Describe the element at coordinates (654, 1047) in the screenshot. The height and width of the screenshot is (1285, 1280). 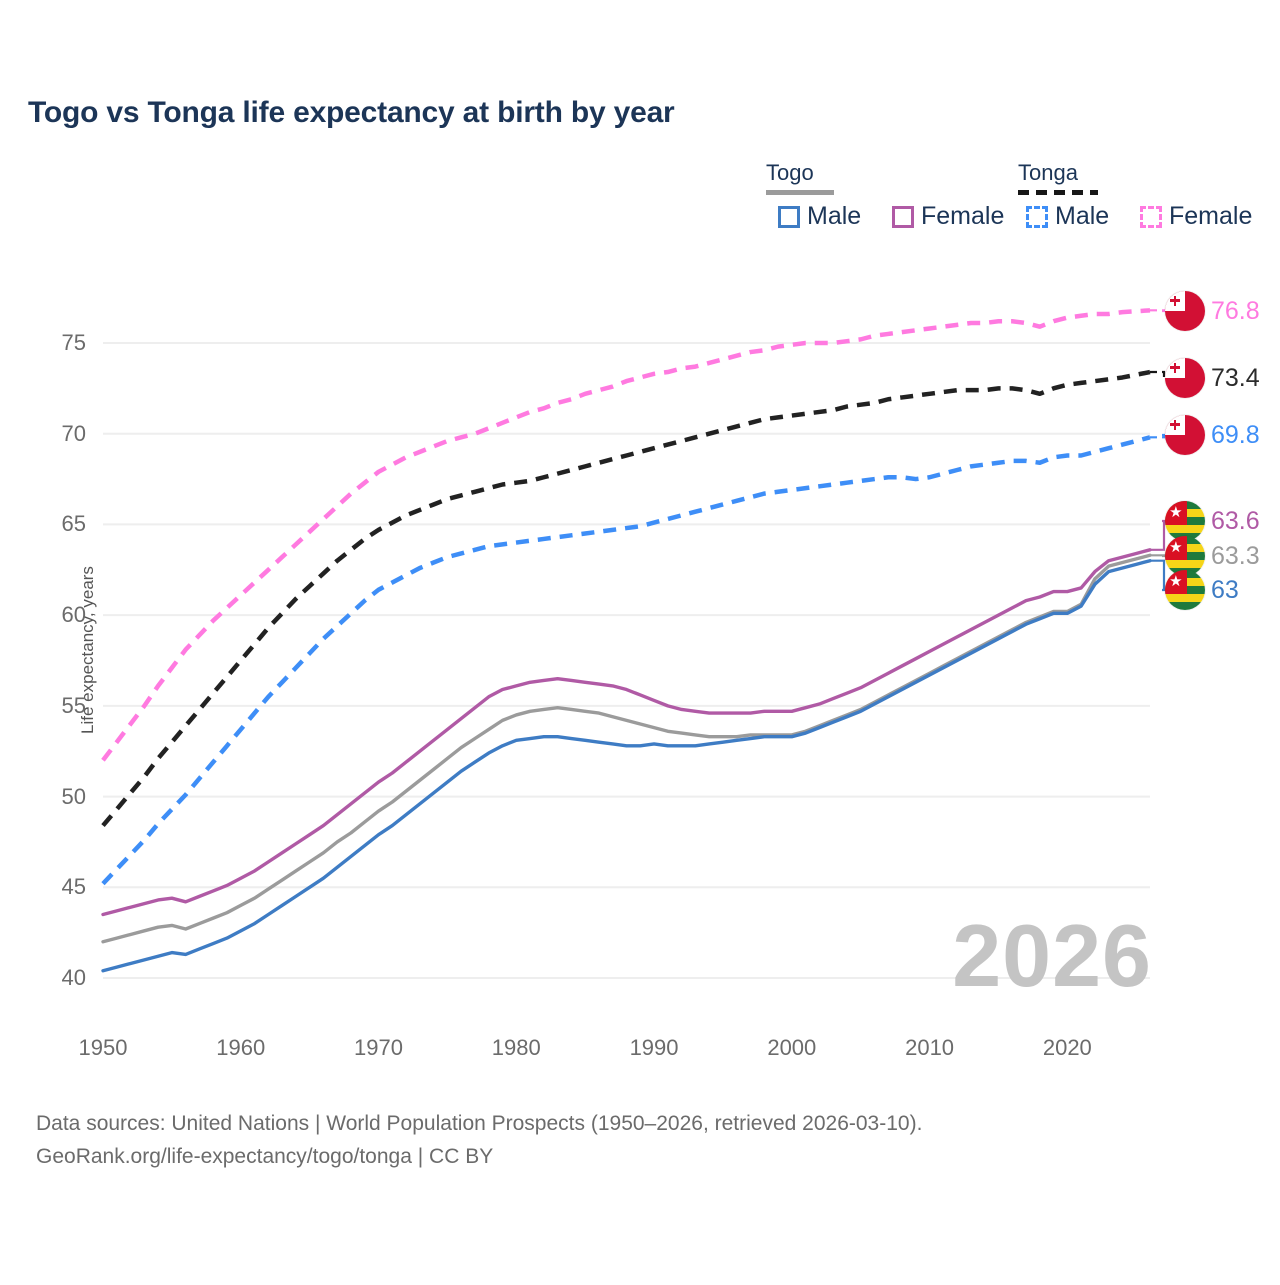
I see `x-axis-tick-label: 1990` at that location.